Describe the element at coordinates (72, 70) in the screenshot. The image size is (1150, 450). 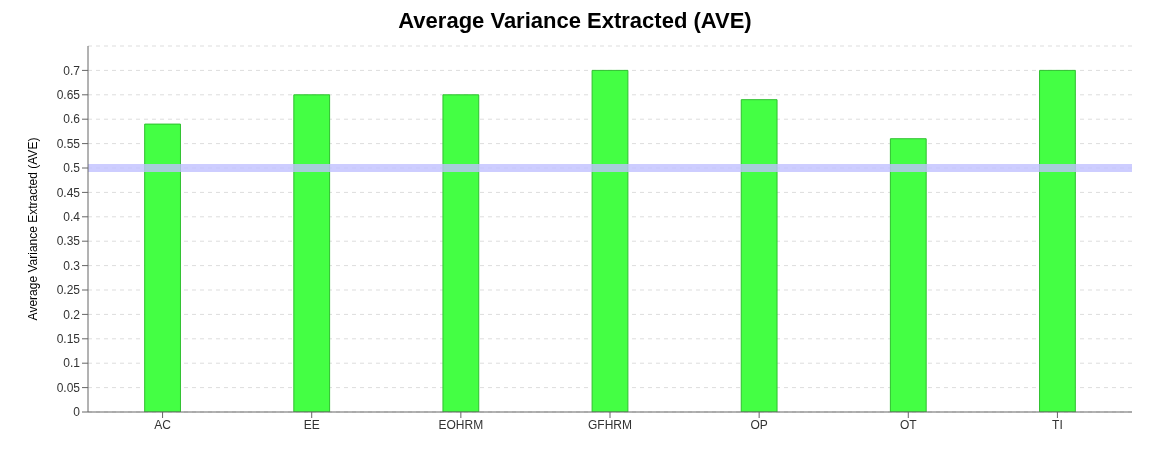
I see `y-tick-label: 0.7` at that location.